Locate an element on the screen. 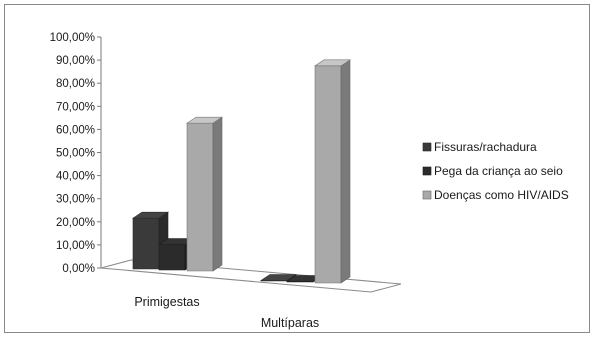 The width and height of the screenshot is (596, 339). bar-zero is located at coordinates (278, 277).